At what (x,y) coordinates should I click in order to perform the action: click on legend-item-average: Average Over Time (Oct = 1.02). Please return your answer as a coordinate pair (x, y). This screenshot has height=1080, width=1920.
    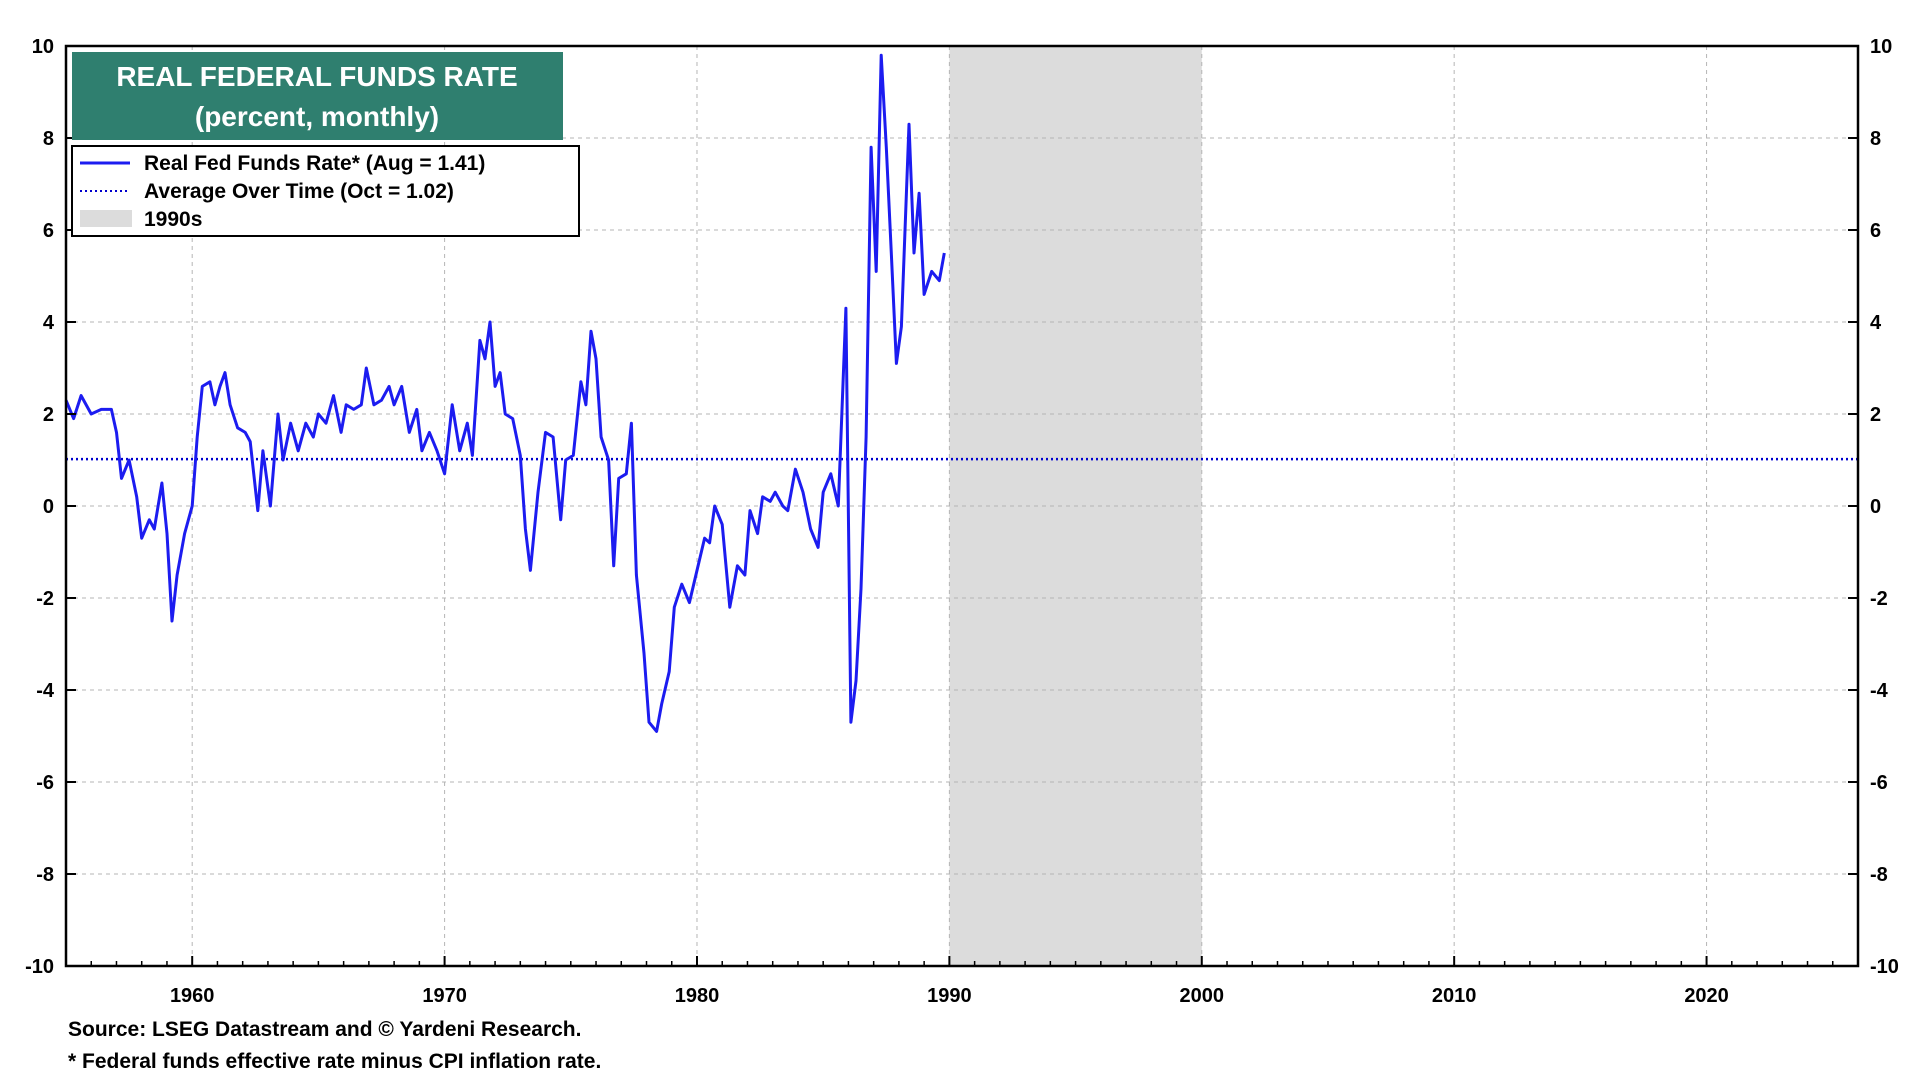
    Looking at the image, I should click on (299, 191).